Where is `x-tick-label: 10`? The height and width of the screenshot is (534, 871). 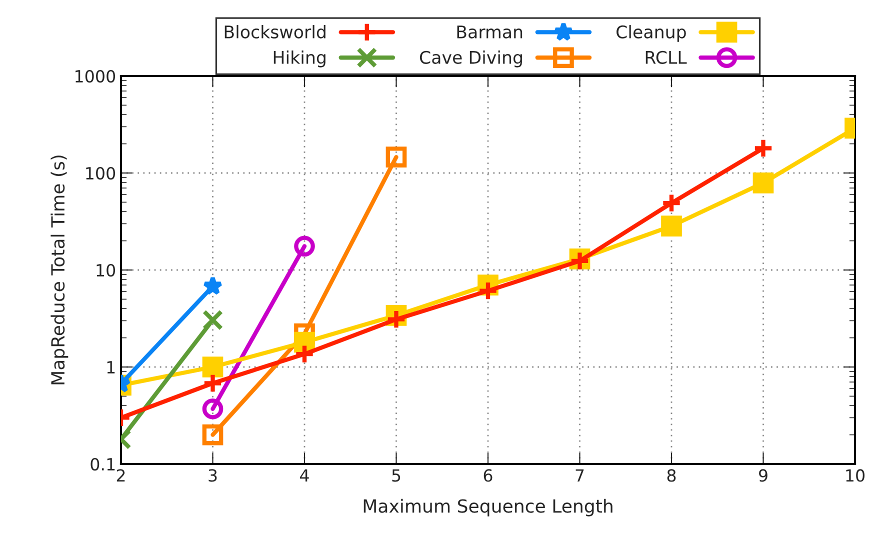
x-tick-label: 10 is located at coordinates (855, 475).